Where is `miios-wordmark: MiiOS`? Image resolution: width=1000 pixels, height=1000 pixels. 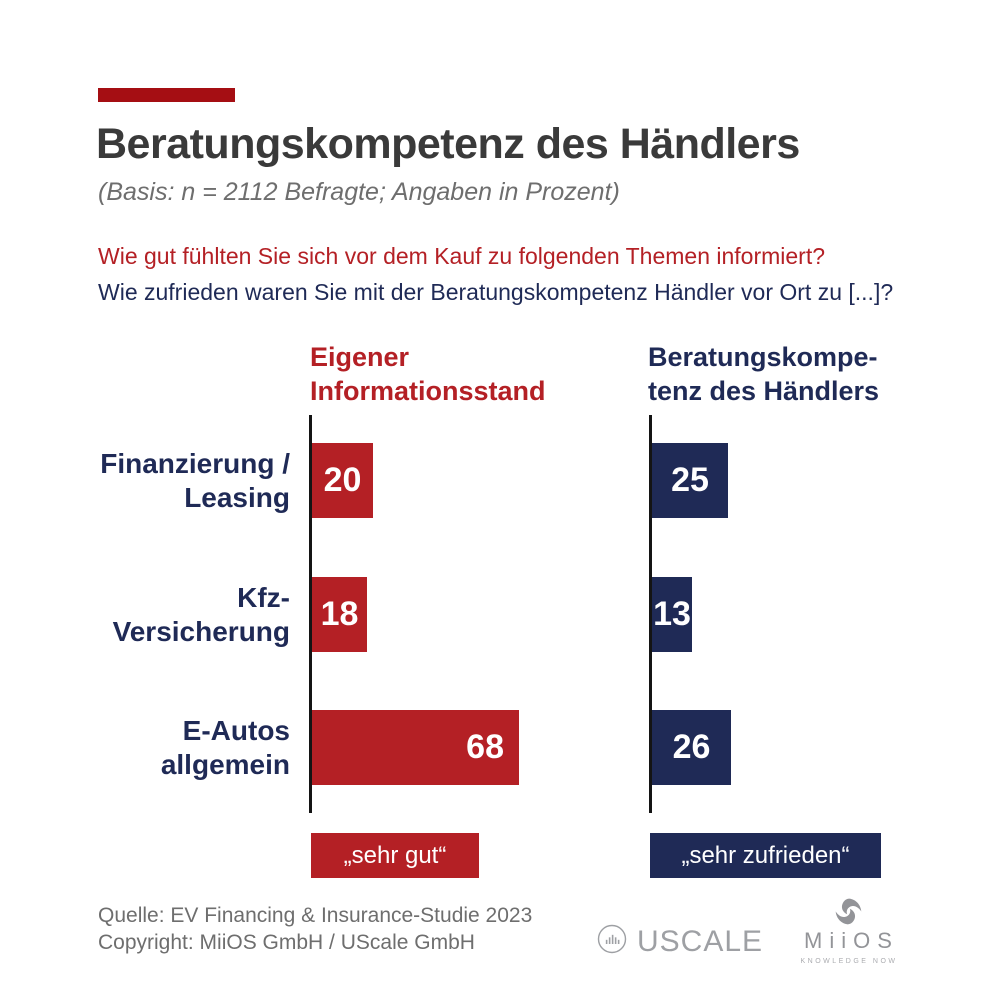 miios-wordmark: MiiOS is located at coordinates (851, 940).